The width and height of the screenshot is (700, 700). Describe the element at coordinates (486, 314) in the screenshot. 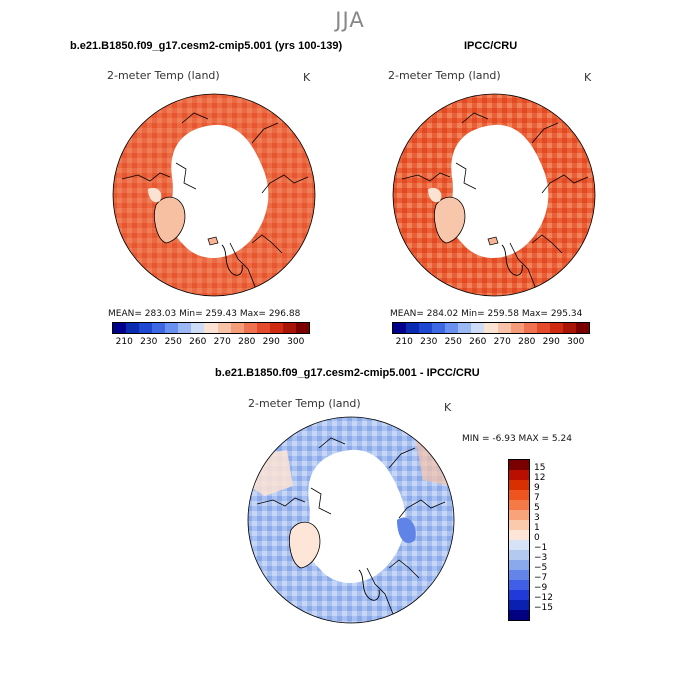

I see `panel-2-stats: MEAN= 284.02 Min= 259.58 Max= 295.34` at that location.